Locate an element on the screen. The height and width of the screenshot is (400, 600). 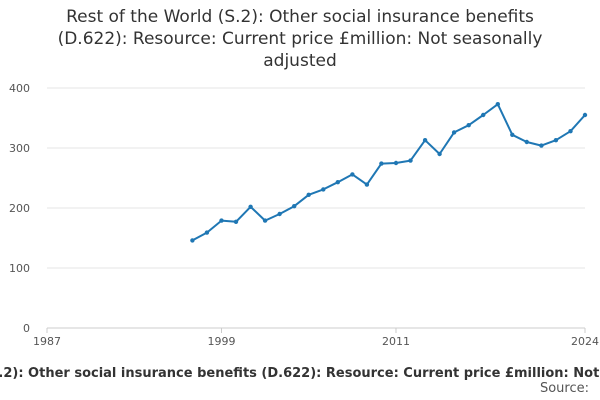
data-point-2008 is located at coordinates (352, 174).